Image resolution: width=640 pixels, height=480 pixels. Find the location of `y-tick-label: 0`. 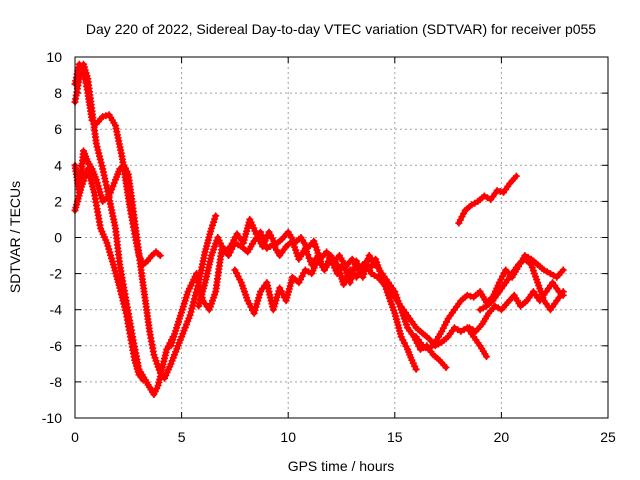

y-tick-label: 0 is located at coordinates (58, 238).